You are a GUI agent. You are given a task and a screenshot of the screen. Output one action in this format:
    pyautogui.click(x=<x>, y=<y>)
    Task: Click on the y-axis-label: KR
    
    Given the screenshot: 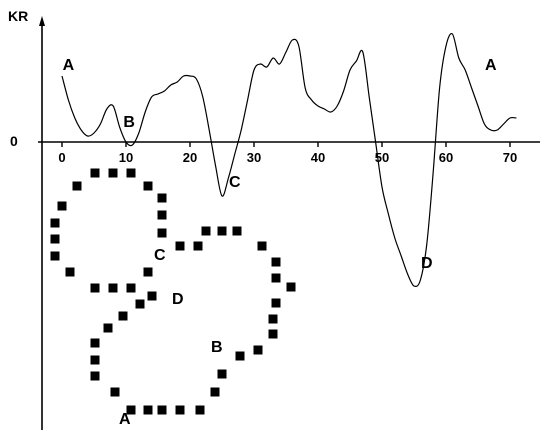 What is the action you would take?
    pyautogui.click(x=18, y=16)
    